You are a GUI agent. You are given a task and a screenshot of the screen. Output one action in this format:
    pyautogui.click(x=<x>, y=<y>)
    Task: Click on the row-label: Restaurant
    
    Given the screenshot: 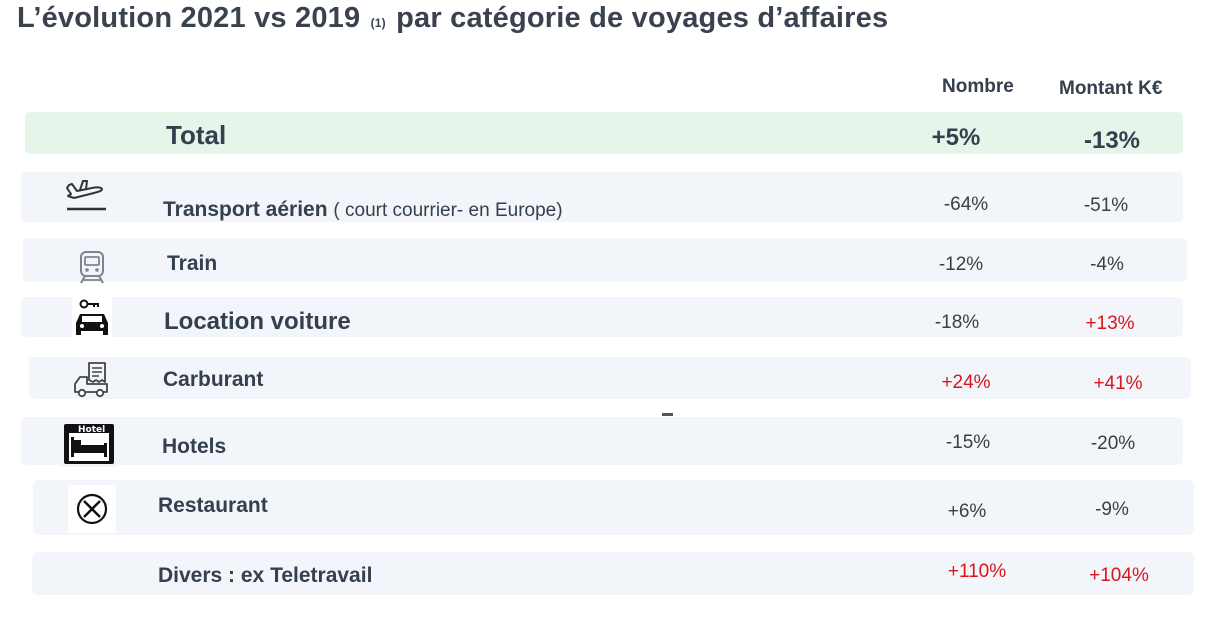 What is the action you would take?
    pyautogui.click(x=213, y=505)
    